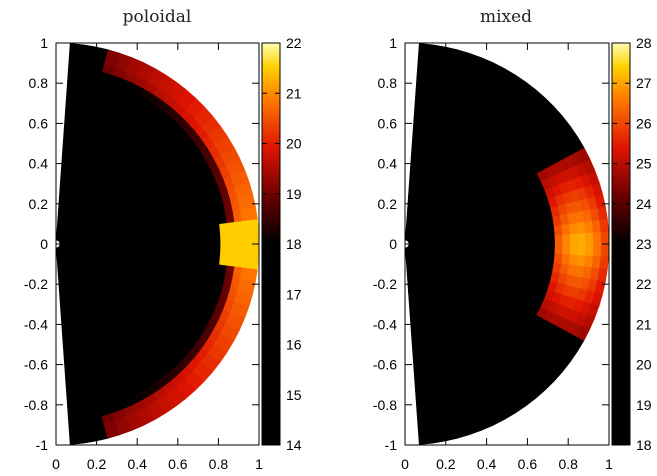  I want to click on colorbar-tick-label: 27, so click(644, 83).